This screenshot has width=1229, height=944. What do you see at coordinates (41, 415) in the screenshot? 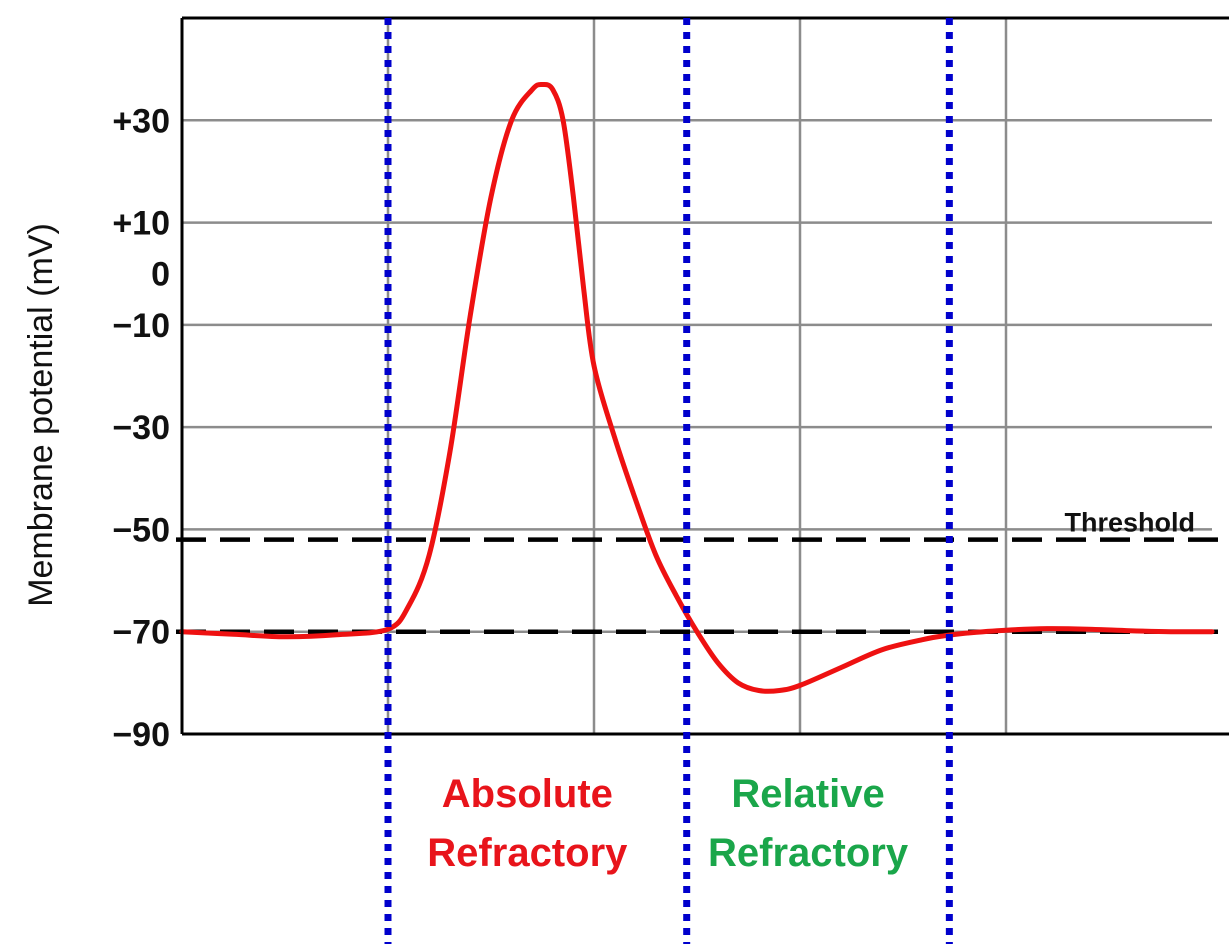
I see `y-axis-label: Membrane potential (mV)` at bounding box center [41, 415].